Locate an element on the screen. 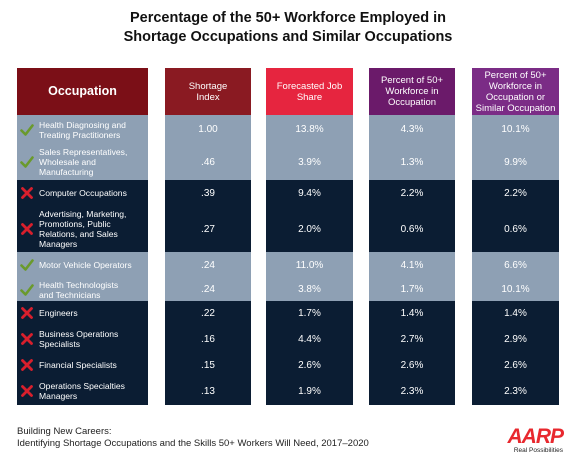 Image resolution: width=576 pixels, height=466 pixels. cell-shortage: .27 is located at coordinates (208, 229).